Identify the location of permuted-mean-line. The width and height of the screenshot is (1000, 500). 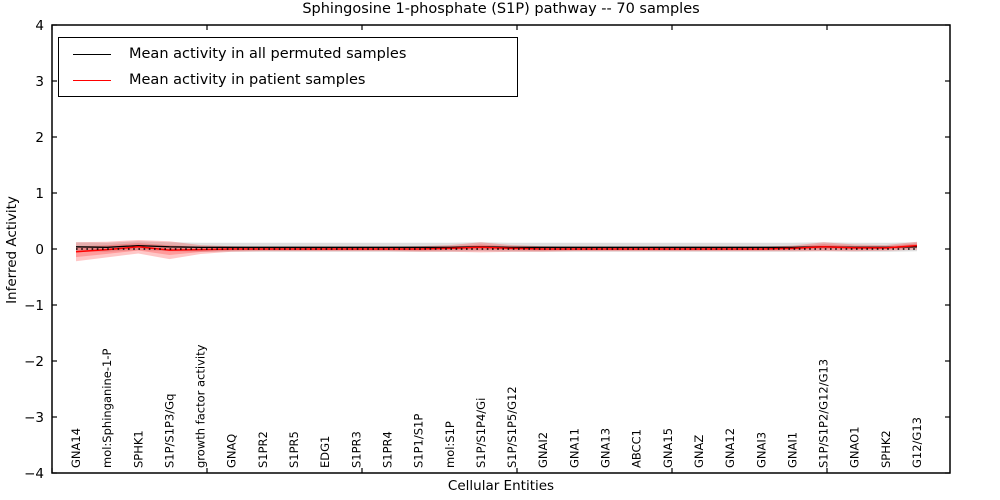
(496, 246).